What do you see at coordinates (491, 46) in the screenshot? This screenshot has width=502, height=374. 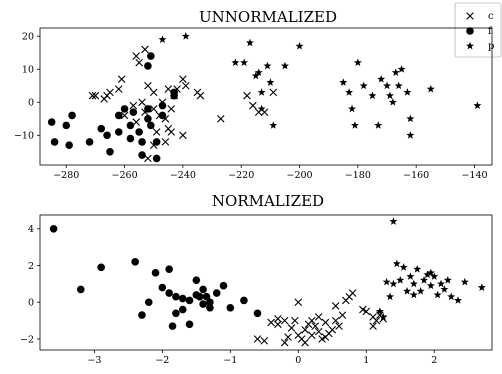 I see `legend-label-p: p` at bounding box center [491, 46].